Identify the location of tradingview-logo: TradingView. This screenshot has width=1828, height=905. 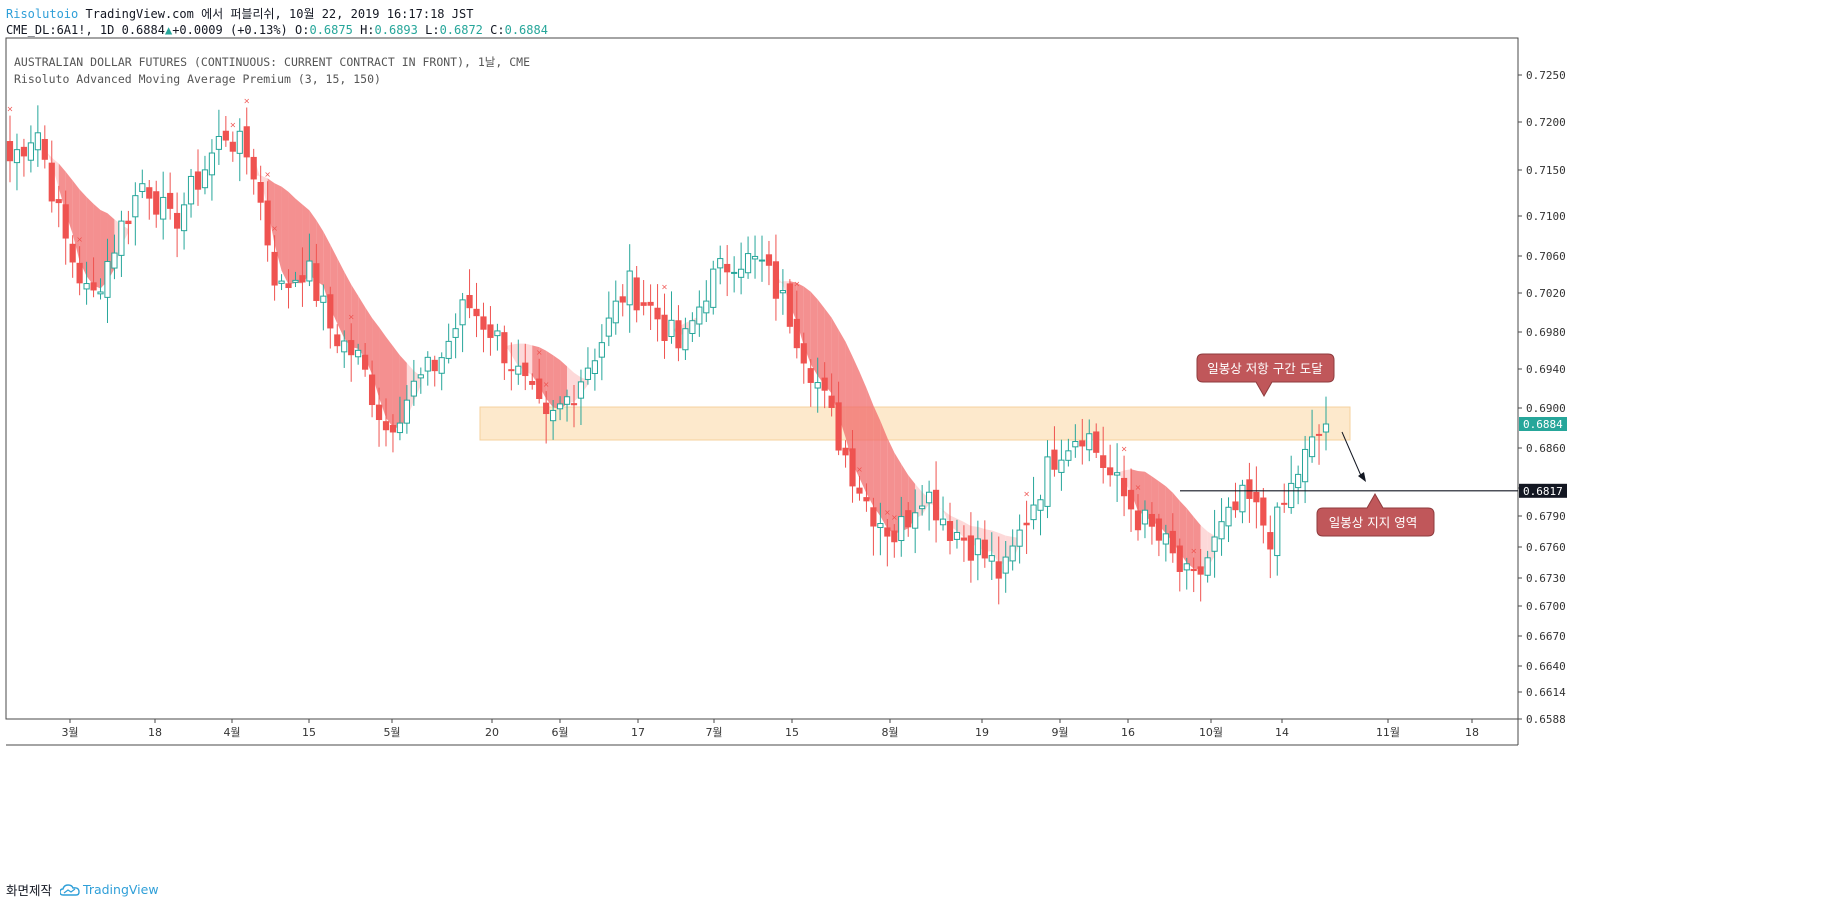
(109, 889).